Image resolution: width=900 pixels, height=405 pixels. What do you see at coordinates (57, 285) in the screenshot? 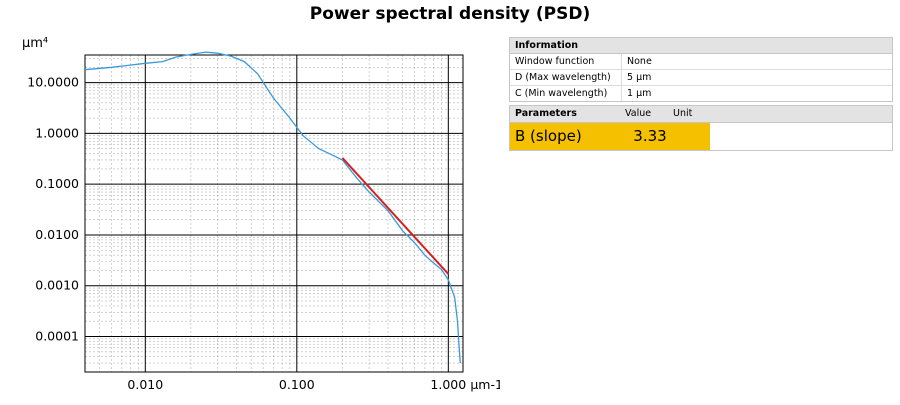
I see `y-tick-label: 0.0010` at bounding box center [57, 285].